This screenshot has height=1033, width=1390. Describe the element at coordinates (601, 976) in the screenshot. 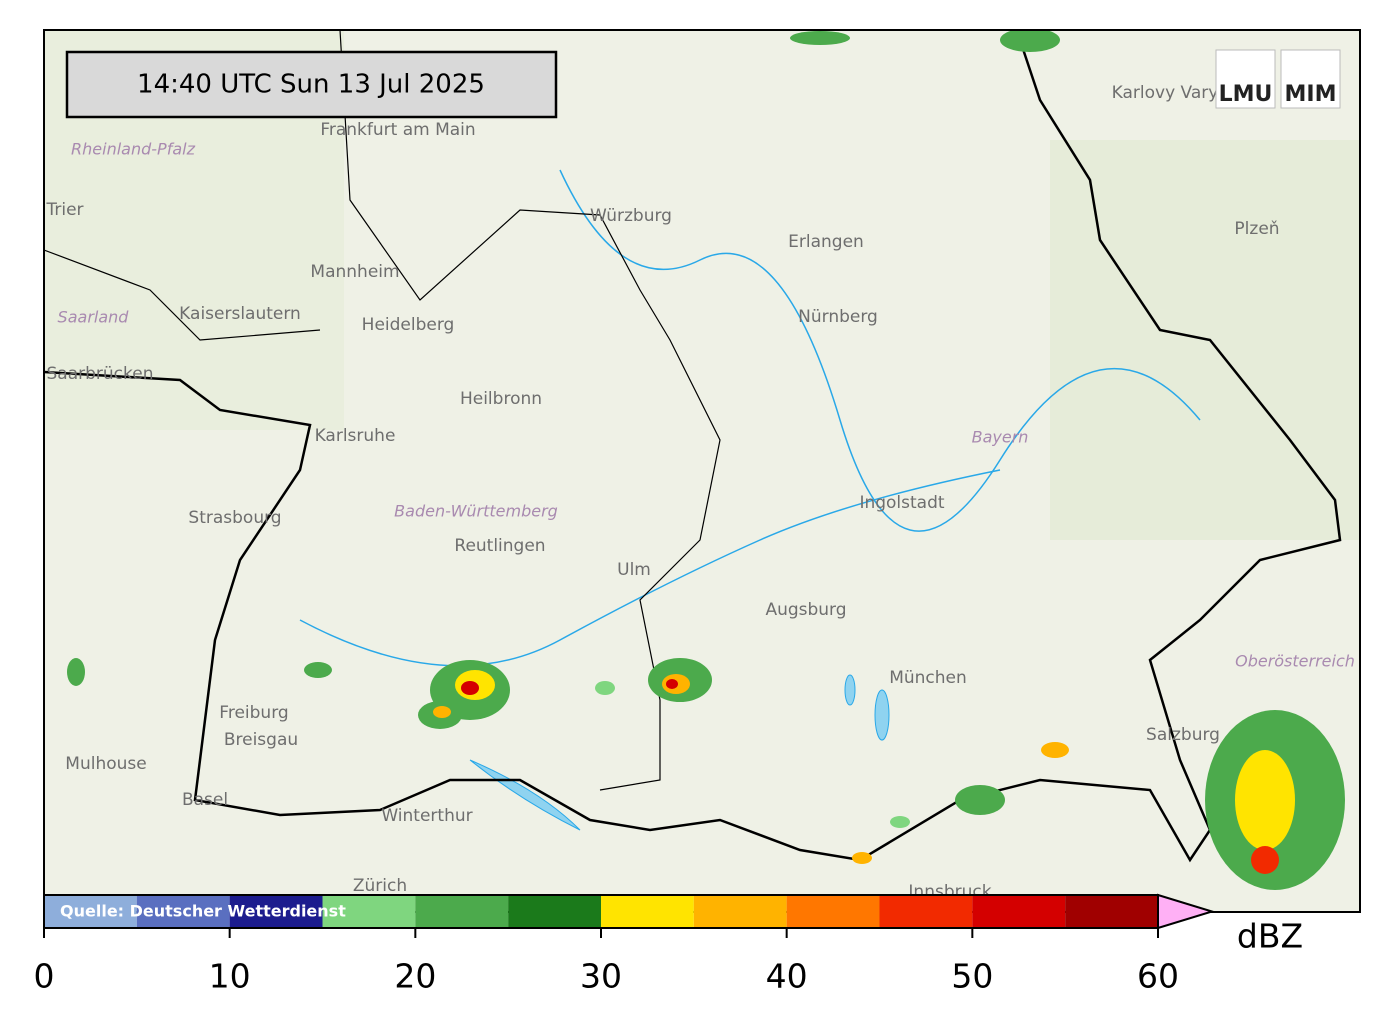

I see `tick-label: 30` at that location.